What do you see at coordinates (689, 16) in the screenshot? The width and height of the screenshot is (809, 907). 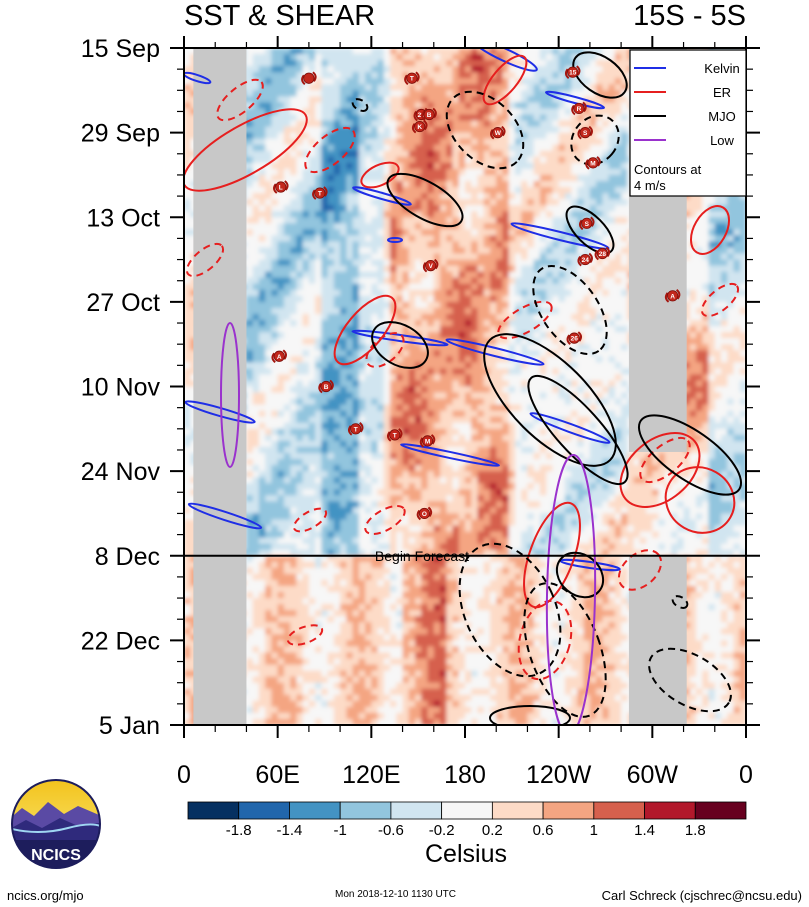 I see `region-label: 15S - 5S` at bounding box center [689, 16].